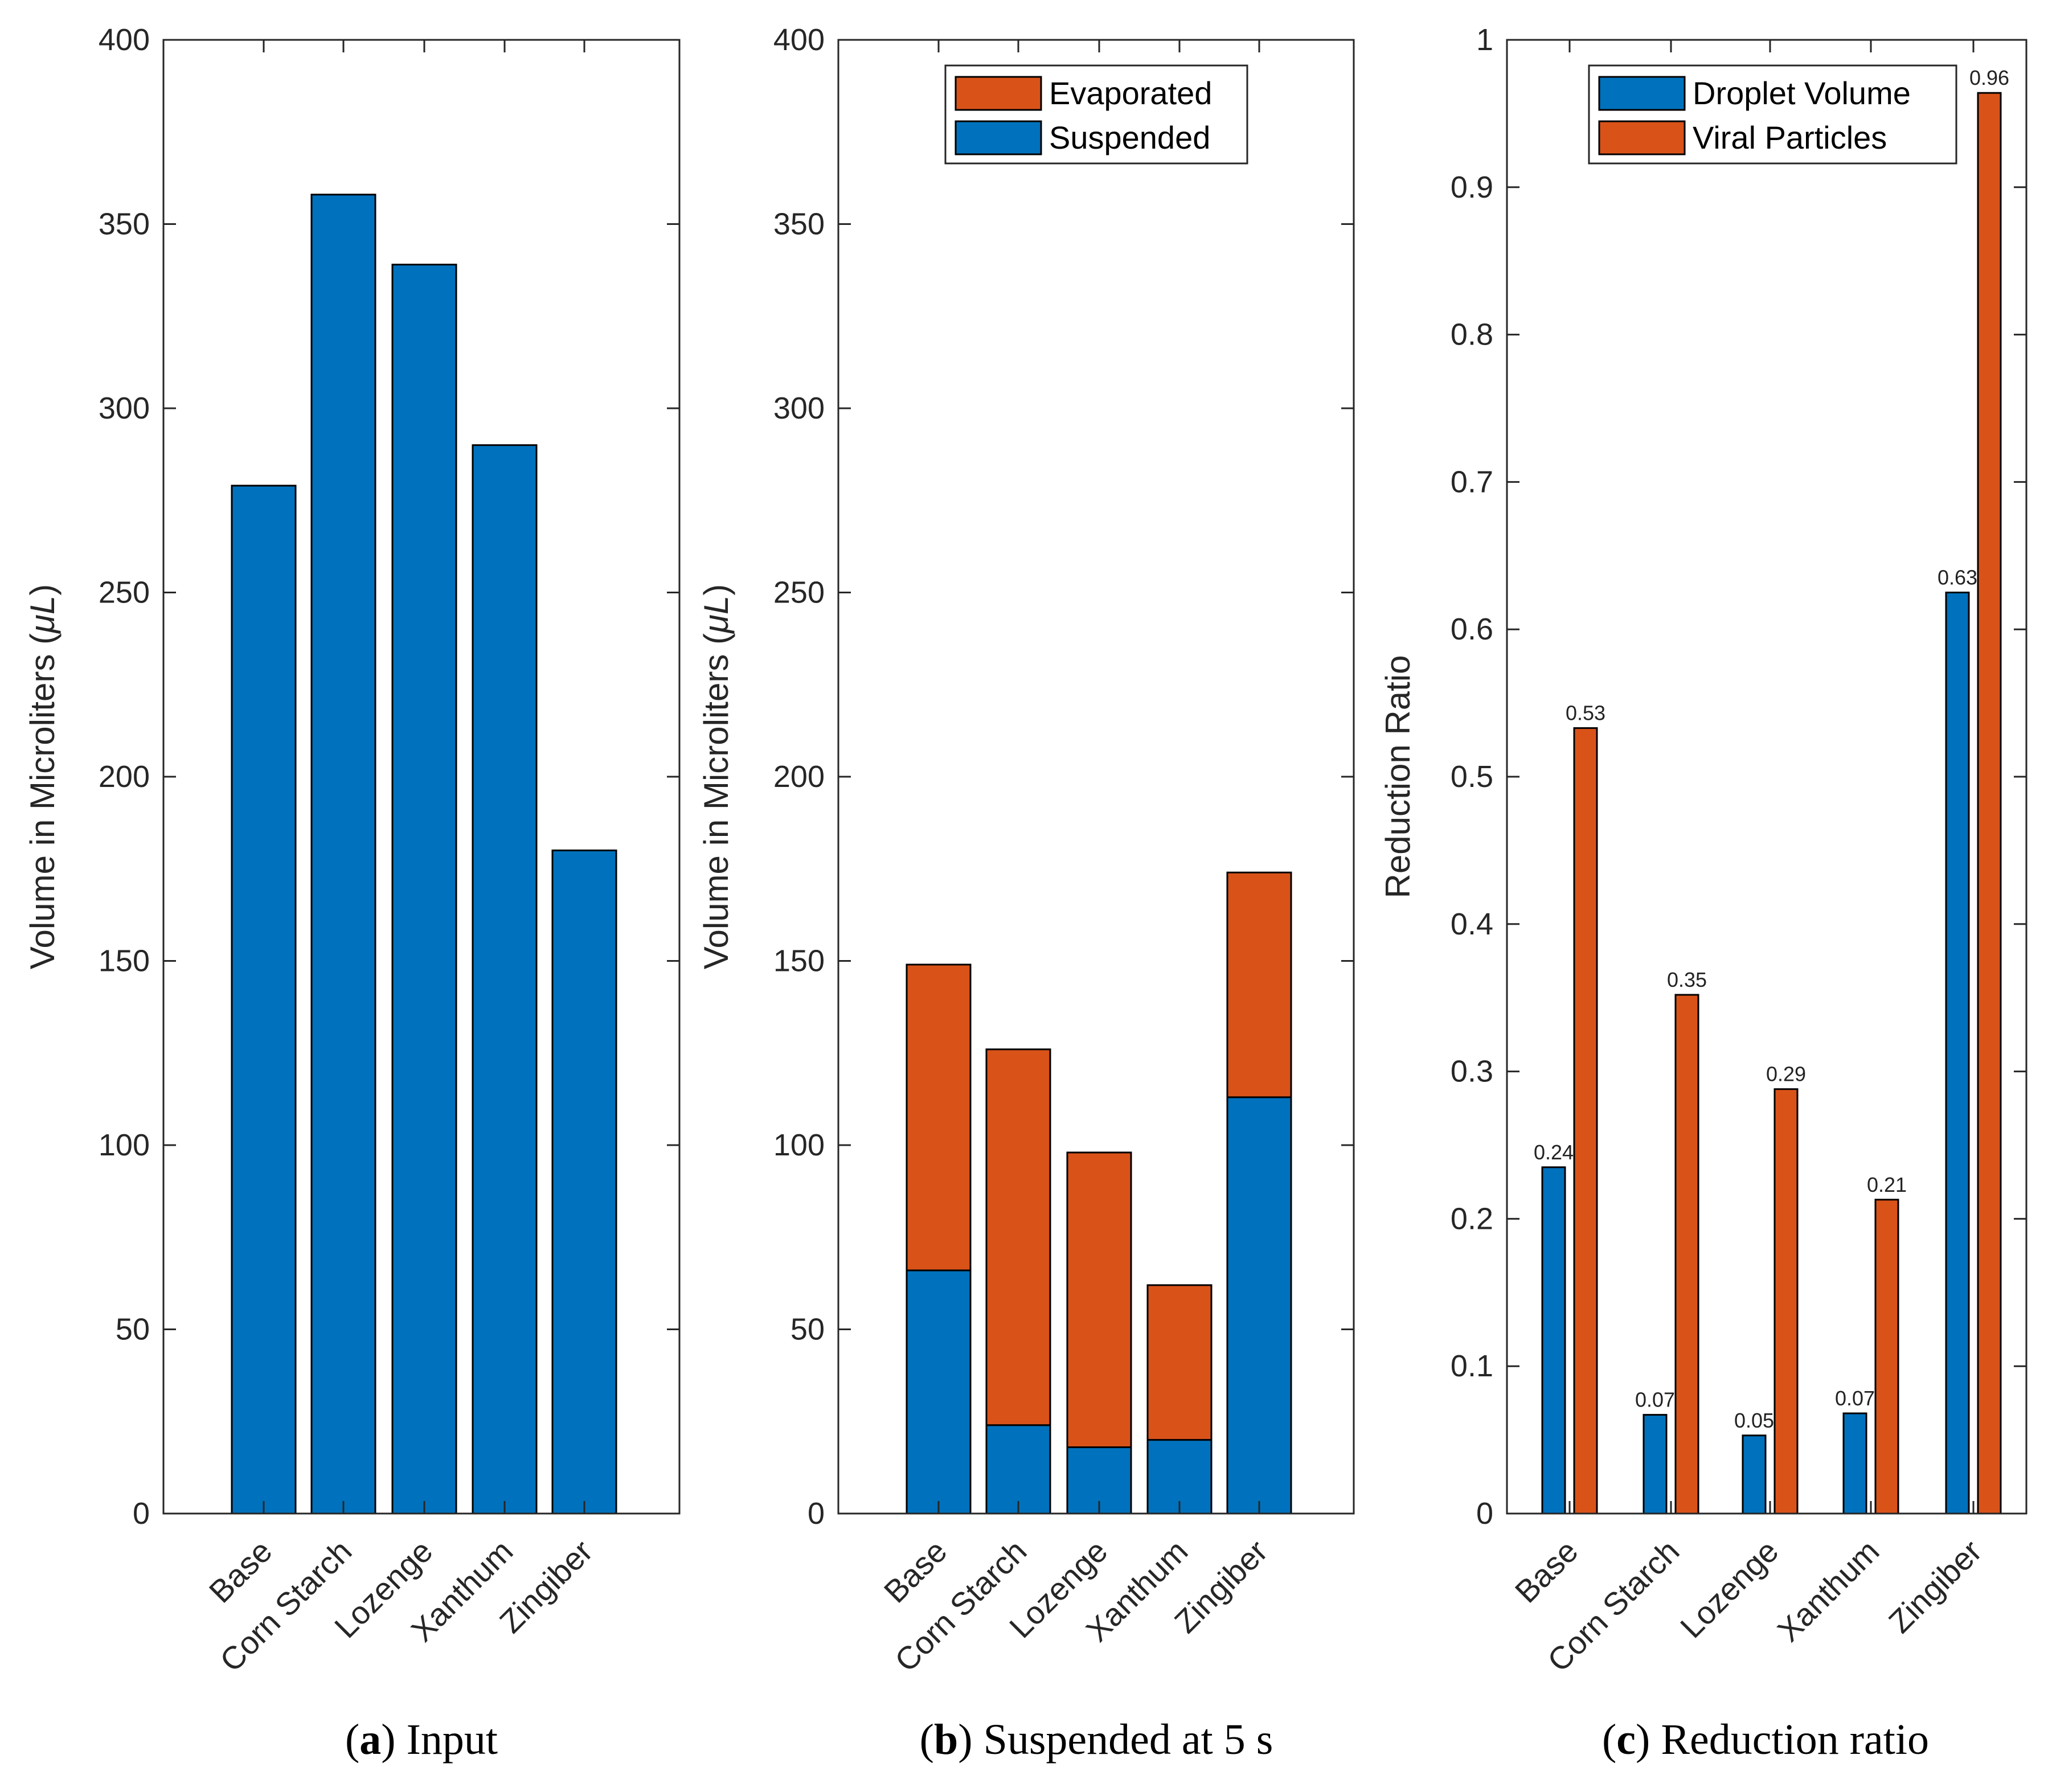  Describe the element at coordinates (505, 979) in the screenshot. I see `bar-xanthum` at that location.